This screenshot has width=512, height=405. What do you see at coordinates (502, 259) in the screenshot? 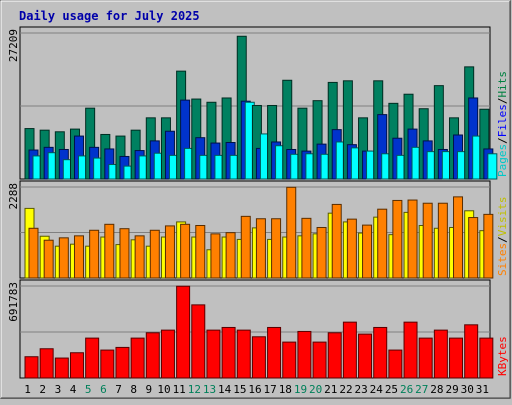
I see `legend-entry: Sites` at bounding box center [502, 259].